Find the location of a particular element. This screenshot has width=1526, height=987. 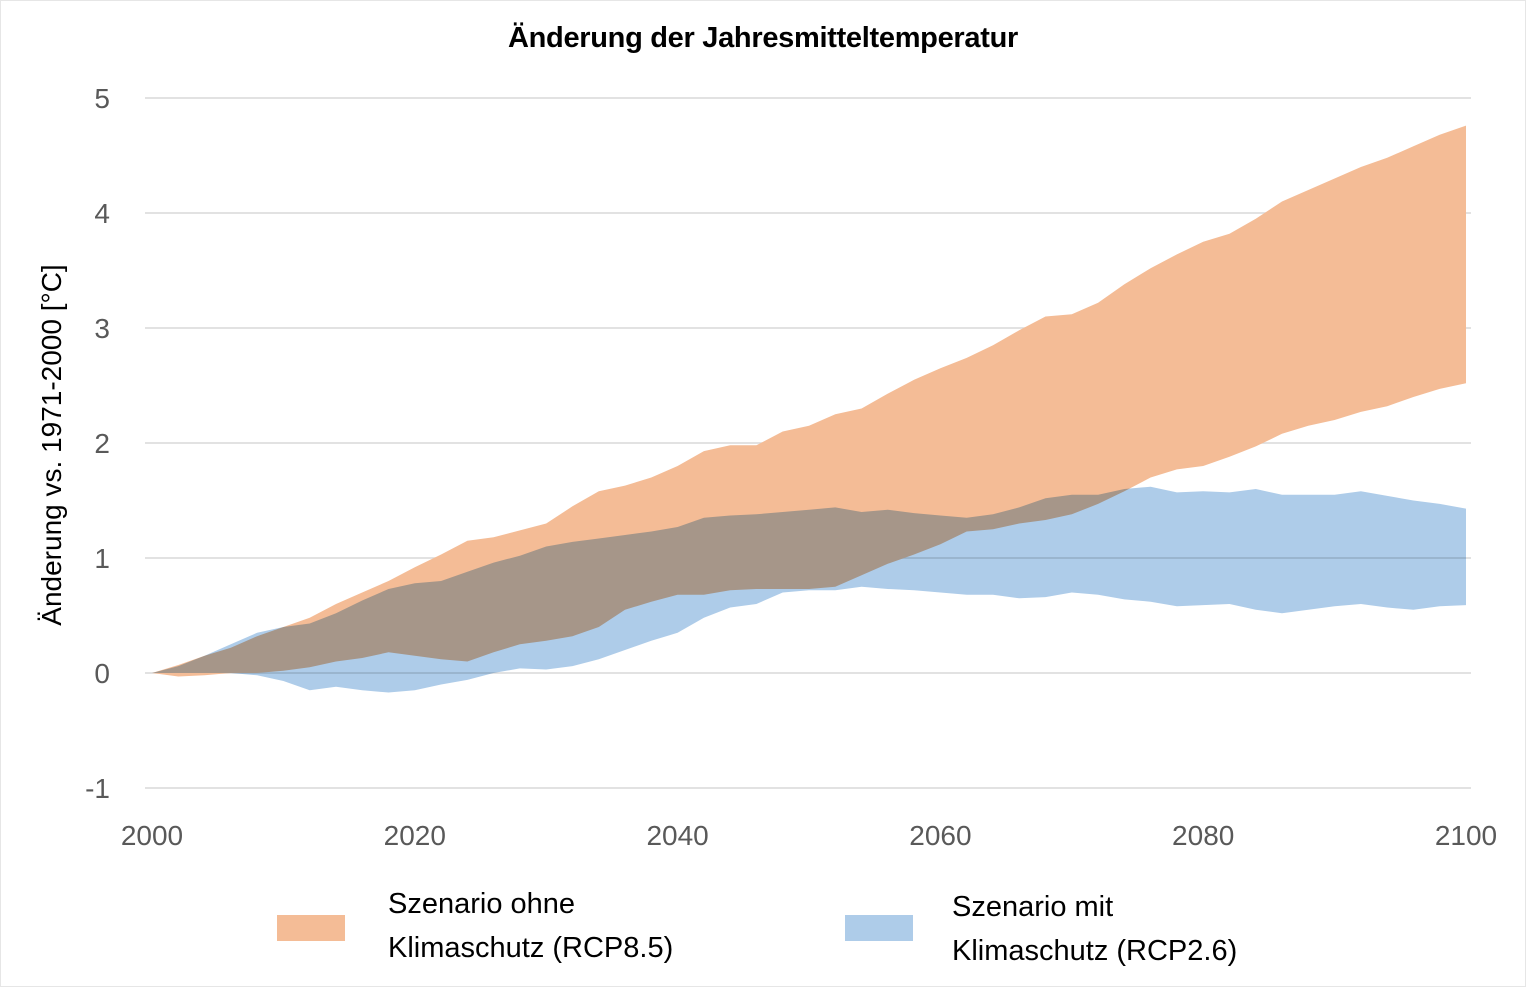

legend-label-rcp85: Szenario ohne Klimaschutz (RCP8.5) is located at coordinates (530, 926).